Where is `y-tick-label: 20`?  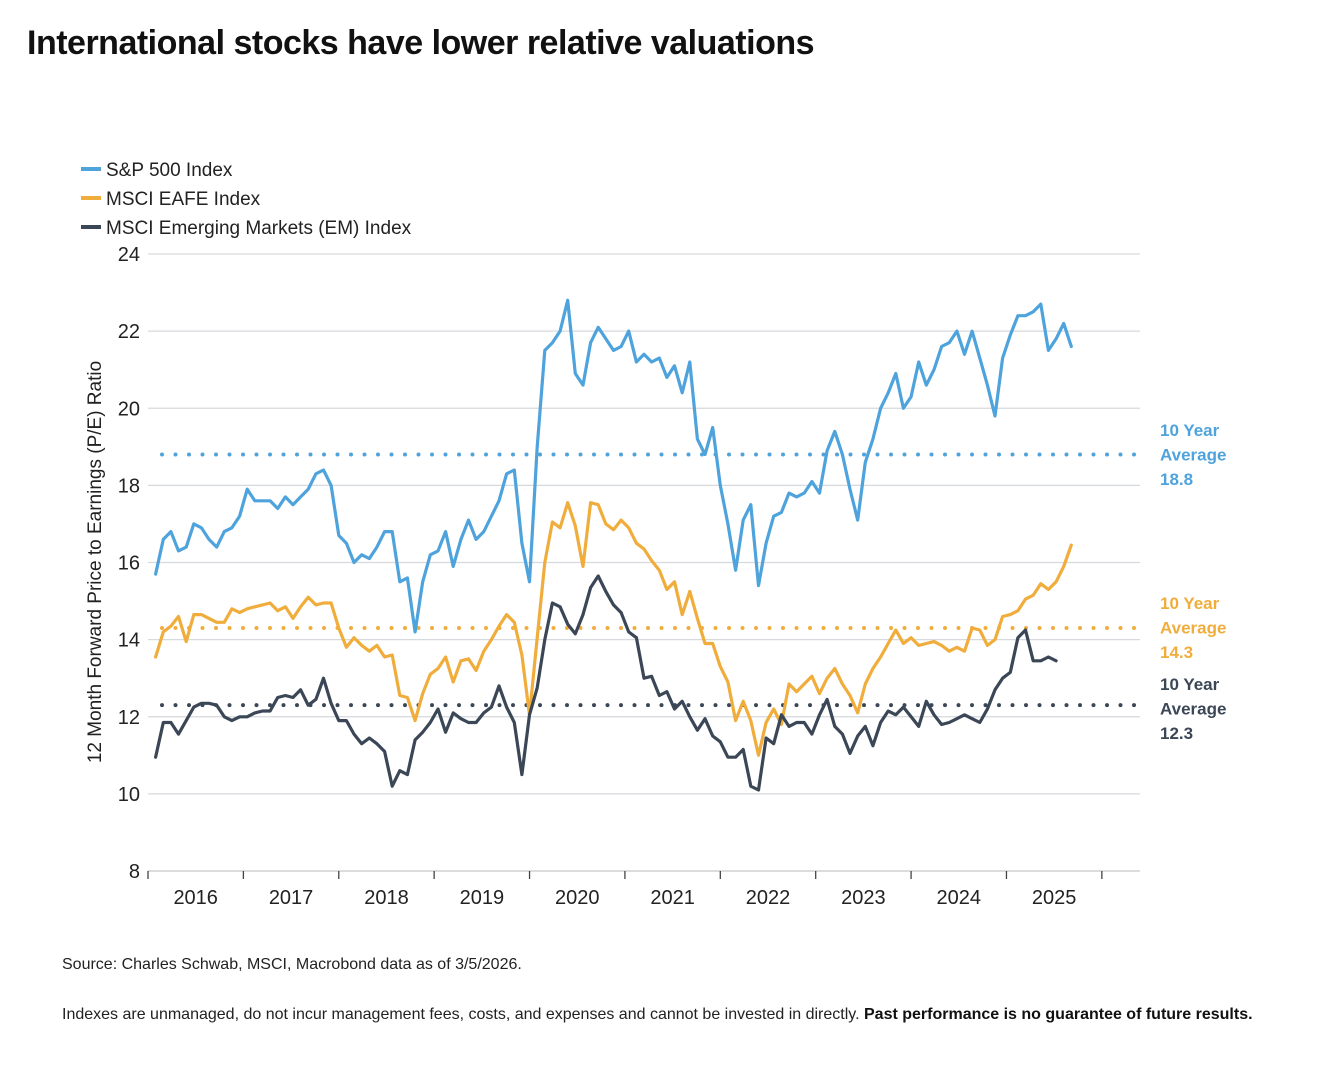 y-tick-label: 20 is located at coordinates (129, 409).